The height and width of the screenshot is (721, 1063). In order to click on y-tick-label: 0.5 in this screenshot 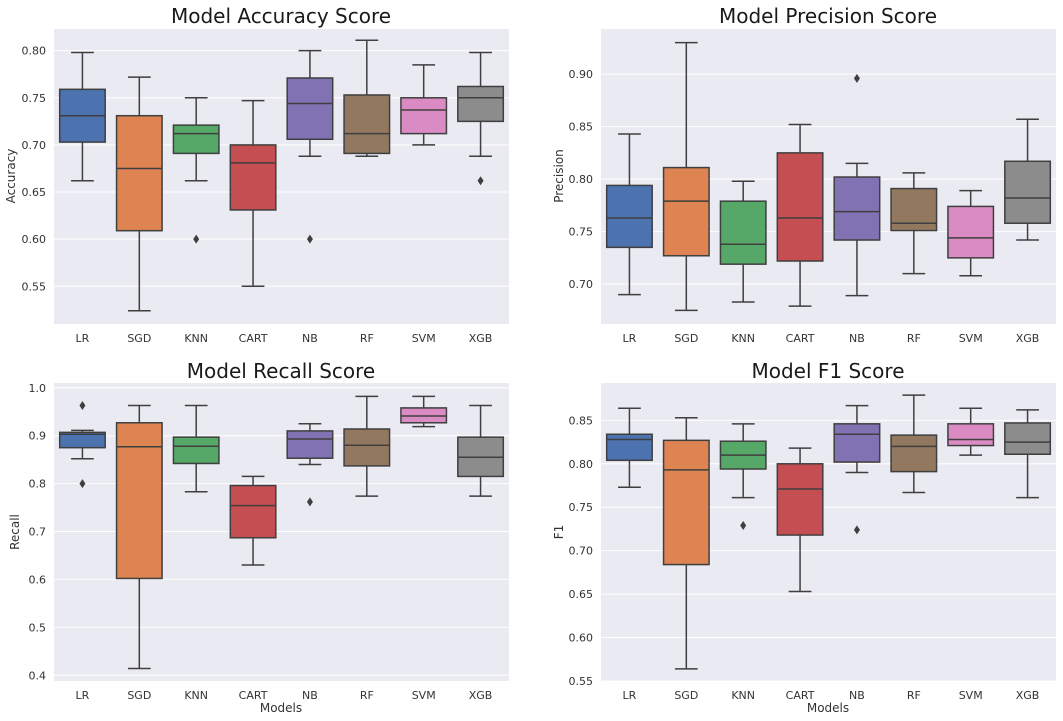, I will do `click(38, 627)`.